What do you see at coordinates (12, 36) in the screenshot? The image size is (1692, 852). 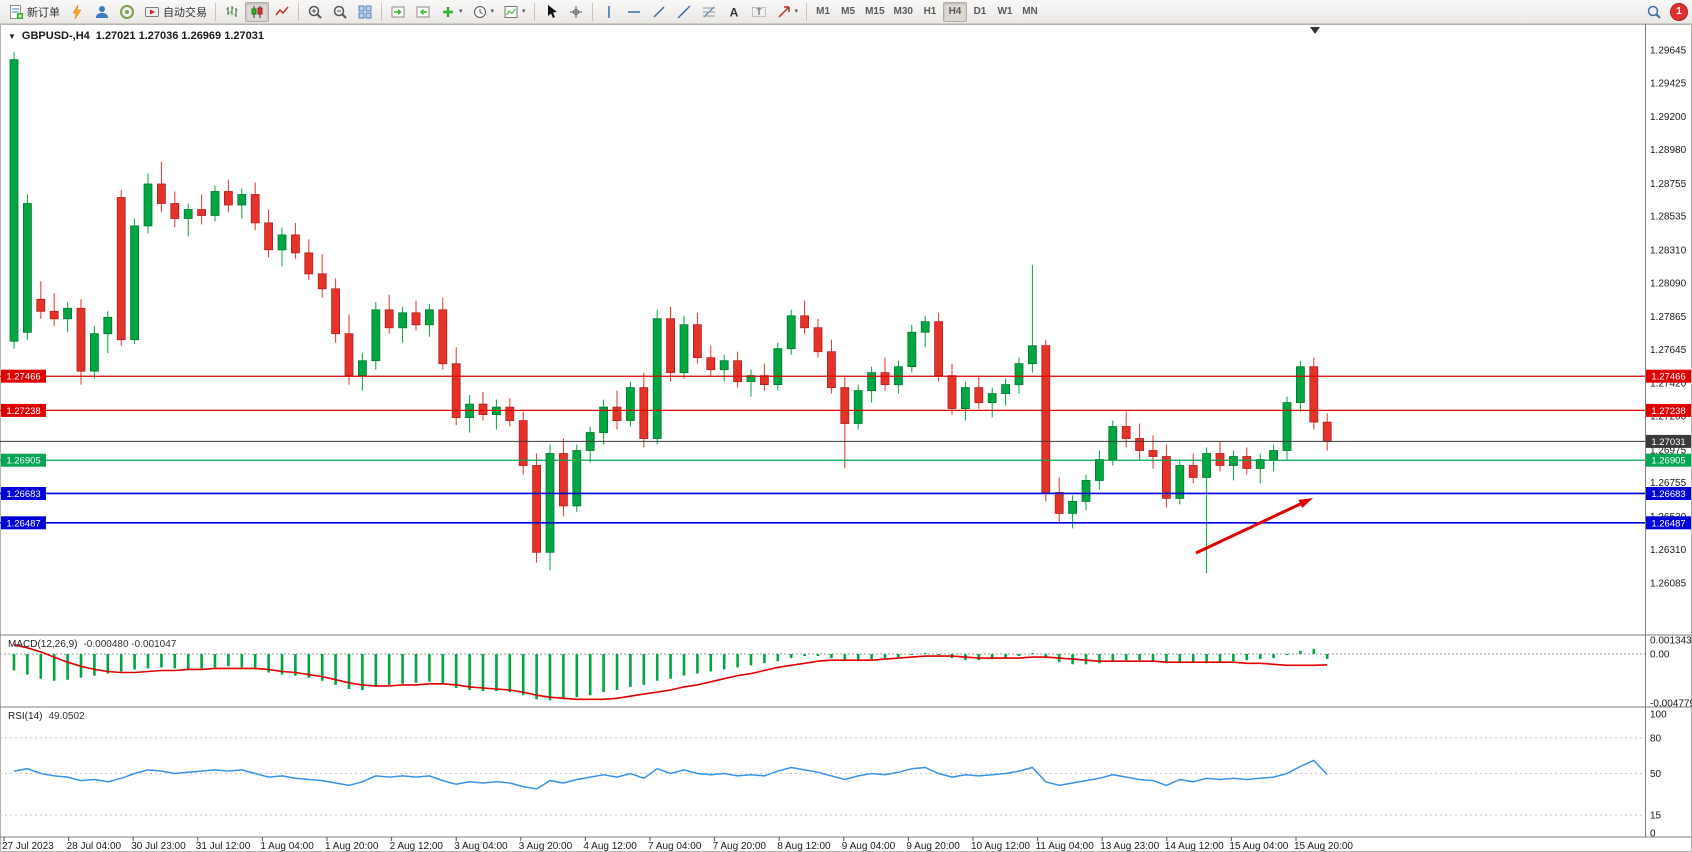 I see `collapse-triangle-icon: ▼` at bounding box center [12, 36].